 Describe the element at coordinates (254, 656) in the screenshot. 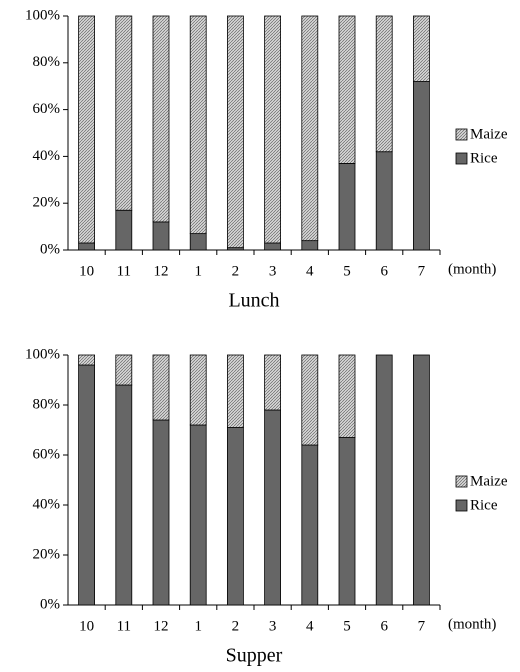

I see `chart-title: Supper` at that location.